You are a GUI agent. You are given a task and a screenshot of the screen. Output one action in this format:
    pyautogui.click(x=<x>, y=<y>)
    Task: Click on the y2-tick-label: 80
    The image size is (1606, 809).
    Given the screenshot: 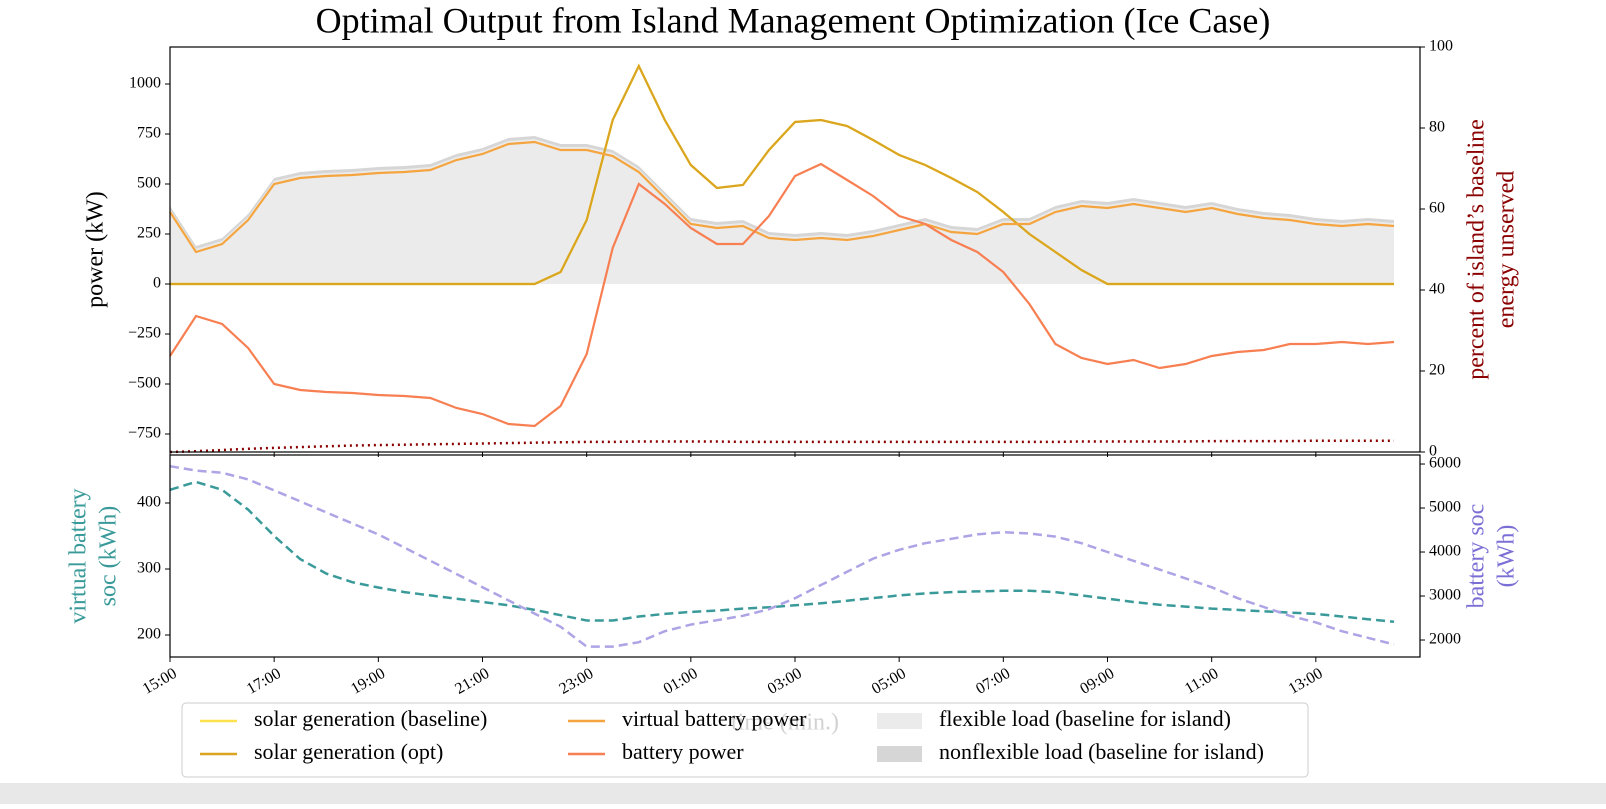 What is the action you would take?
    pyautogui.click(x=1437, y=127)
    